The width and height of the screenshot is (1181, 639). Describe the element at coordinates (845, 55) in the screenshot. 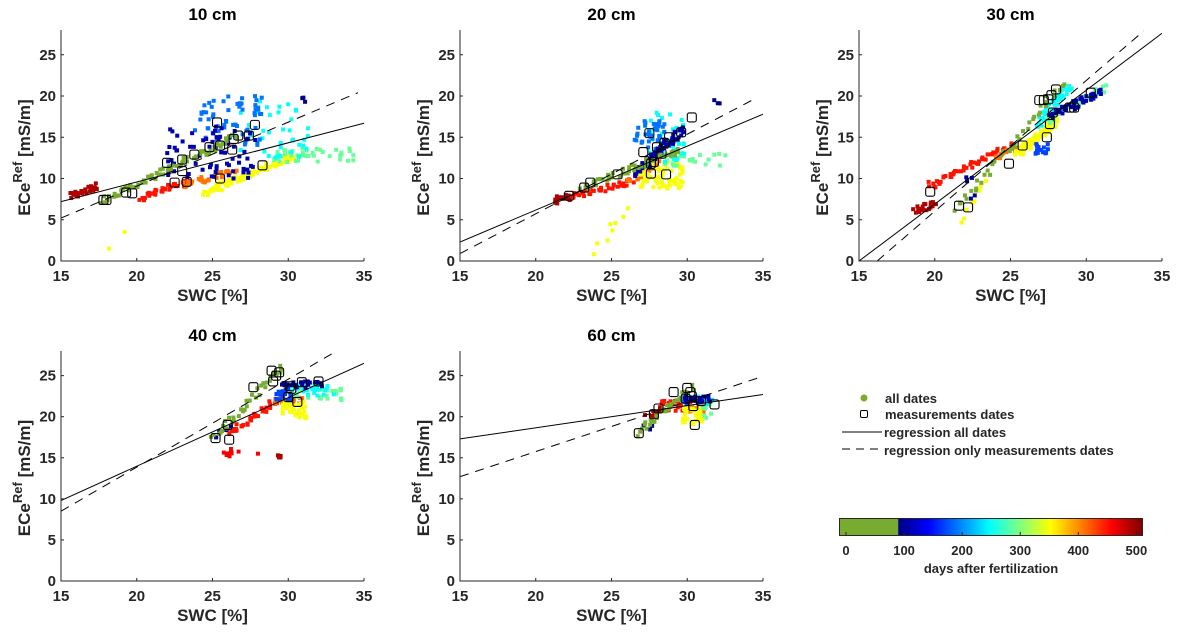

I see `y-tick-label: 25` at that location.